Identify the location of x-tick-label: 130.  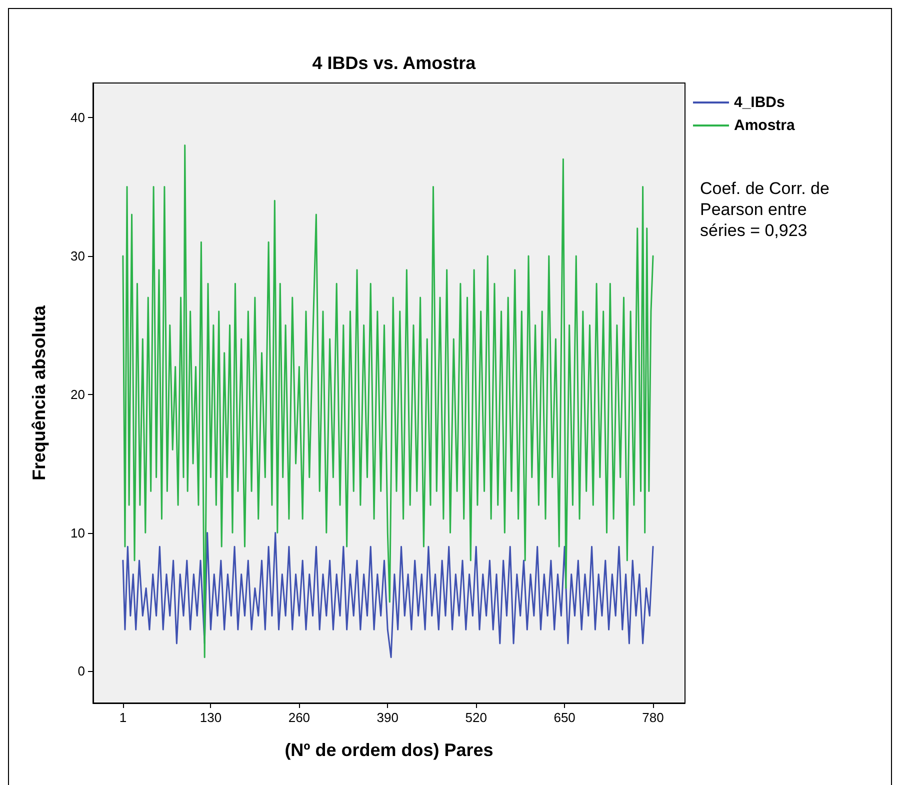
(211, 717).